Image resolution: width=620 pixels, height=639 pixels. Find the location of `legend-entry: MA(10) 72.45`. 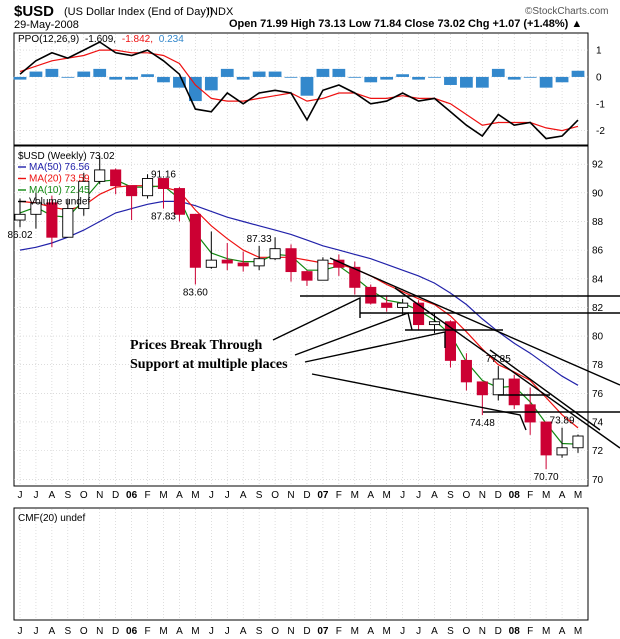

legend-entry: MA(10) 72.45 is located at coordinates (59, 190).